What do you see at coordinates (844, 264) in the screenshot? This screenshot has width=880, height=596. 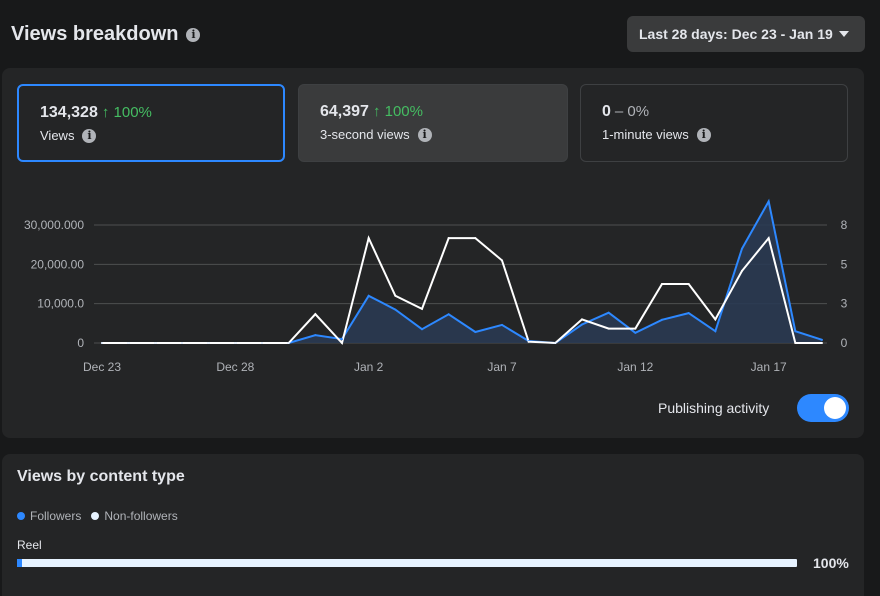 I see `y-axis-right-tick-label: 5` at bounding box center [844, 264].